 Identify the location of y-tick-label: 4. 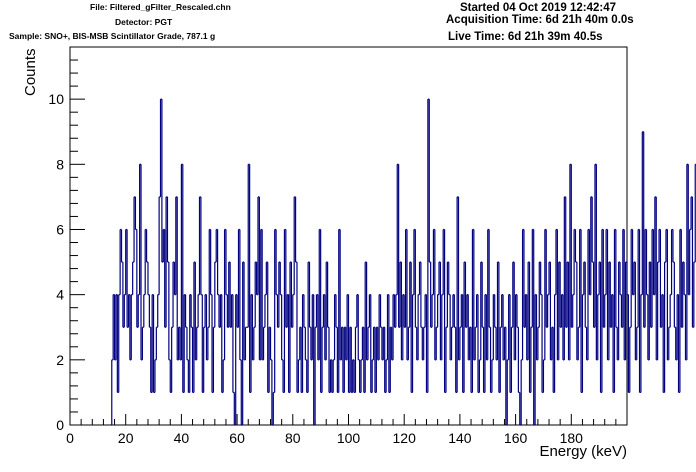
(60, 295).